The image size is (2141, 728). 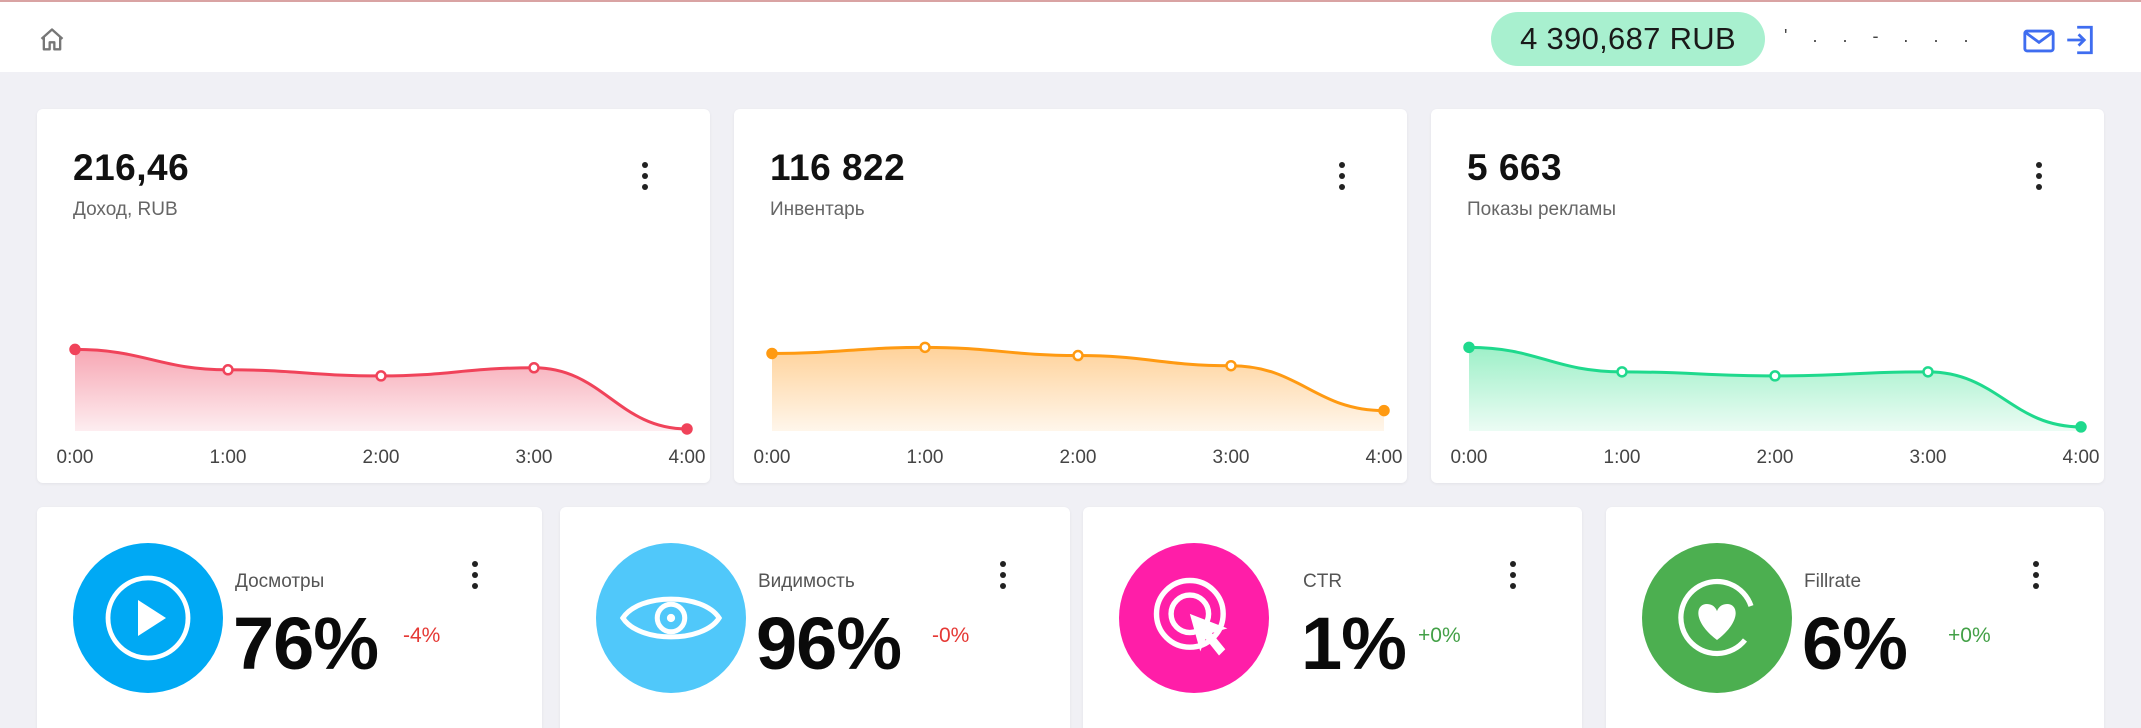 What do you see at coordinates (280, 581) in the screenshot?
I see `kpi-title: Досмотры` at bounding box center [280, 581].